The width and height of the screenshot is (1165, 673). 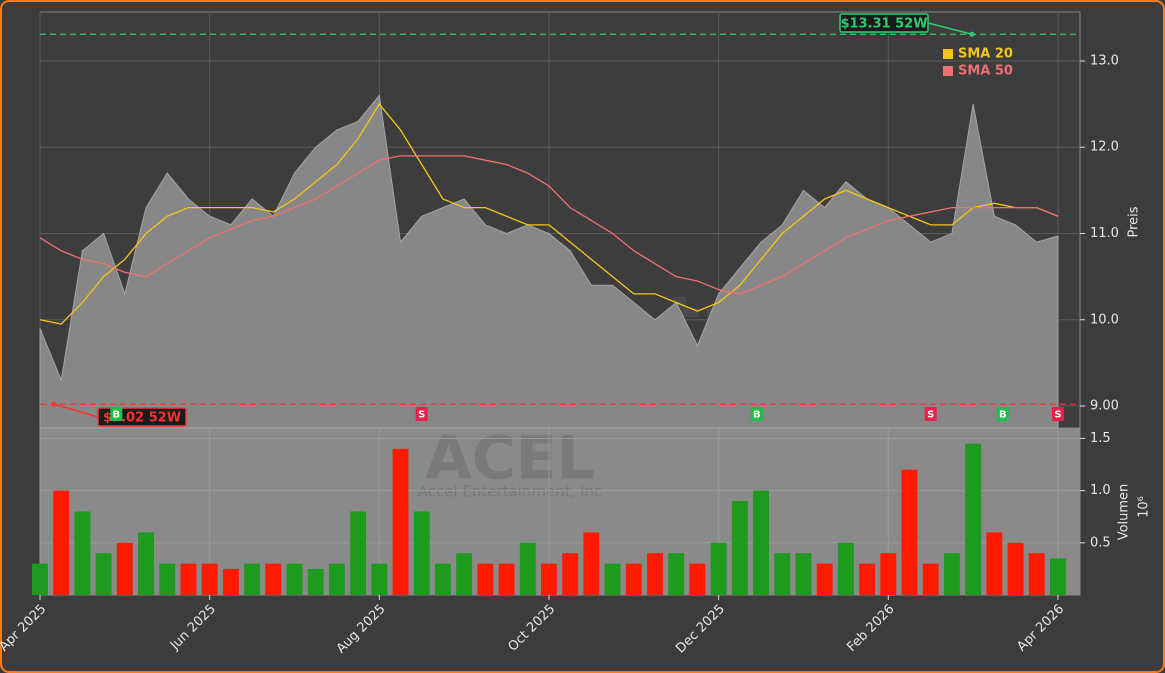 I want to click on legend-label: SMA 50, so click(x=985, y=71).